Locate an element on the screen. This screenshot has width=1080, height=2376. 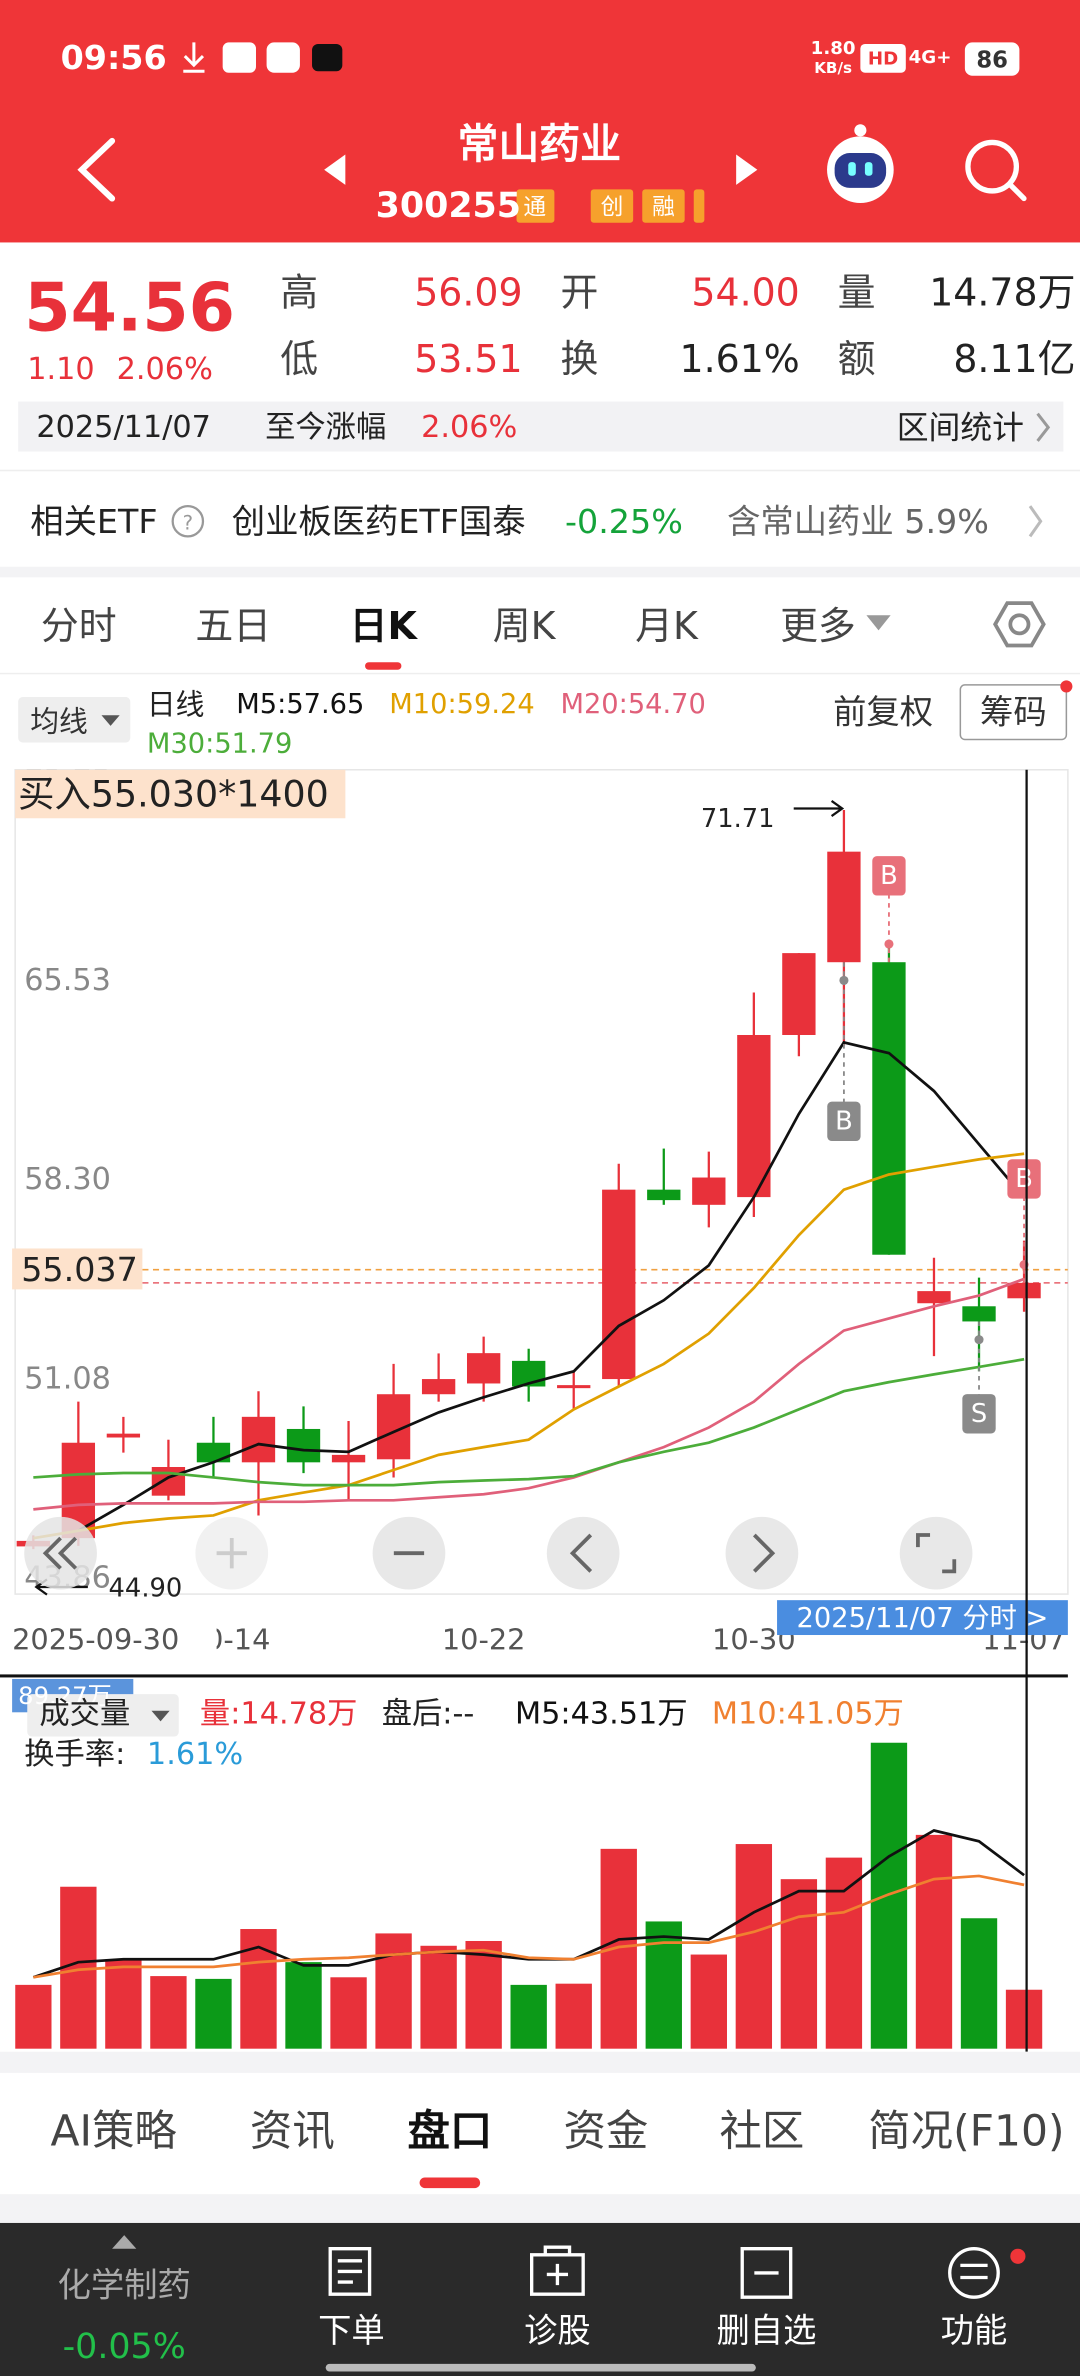
nav-glyphs is located at coordinates (499, 1553).